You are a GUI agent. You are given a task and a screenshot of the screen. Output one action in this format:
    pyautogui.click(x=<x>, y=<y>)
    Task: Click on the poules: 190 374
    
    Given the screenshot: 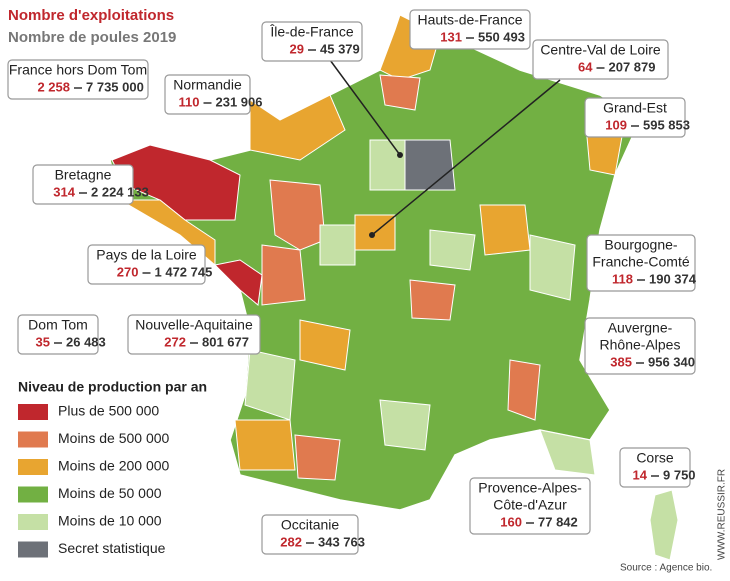 What is the action you would take?
    pyautogui.click(x=673, y=278)
    